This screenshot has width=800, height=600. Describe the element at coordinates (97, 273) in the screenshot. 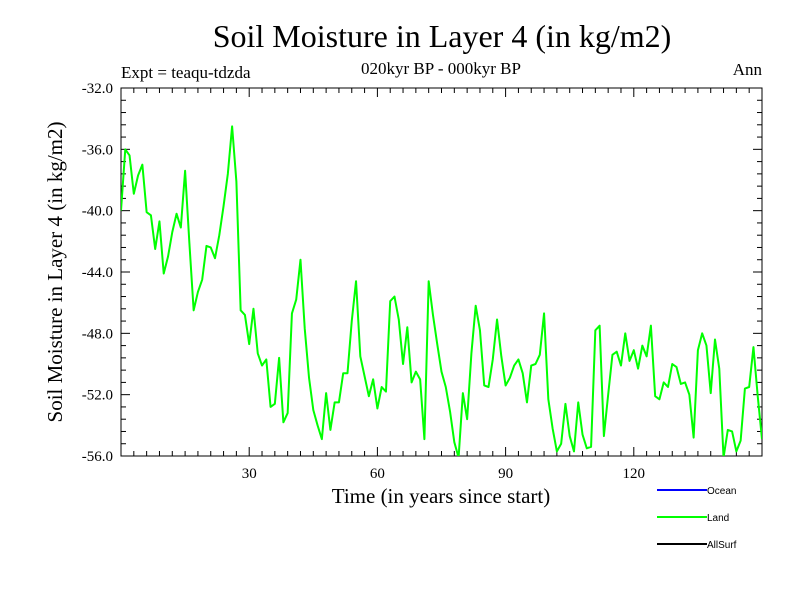

I see `y-tick-label: -44.0` at that location.